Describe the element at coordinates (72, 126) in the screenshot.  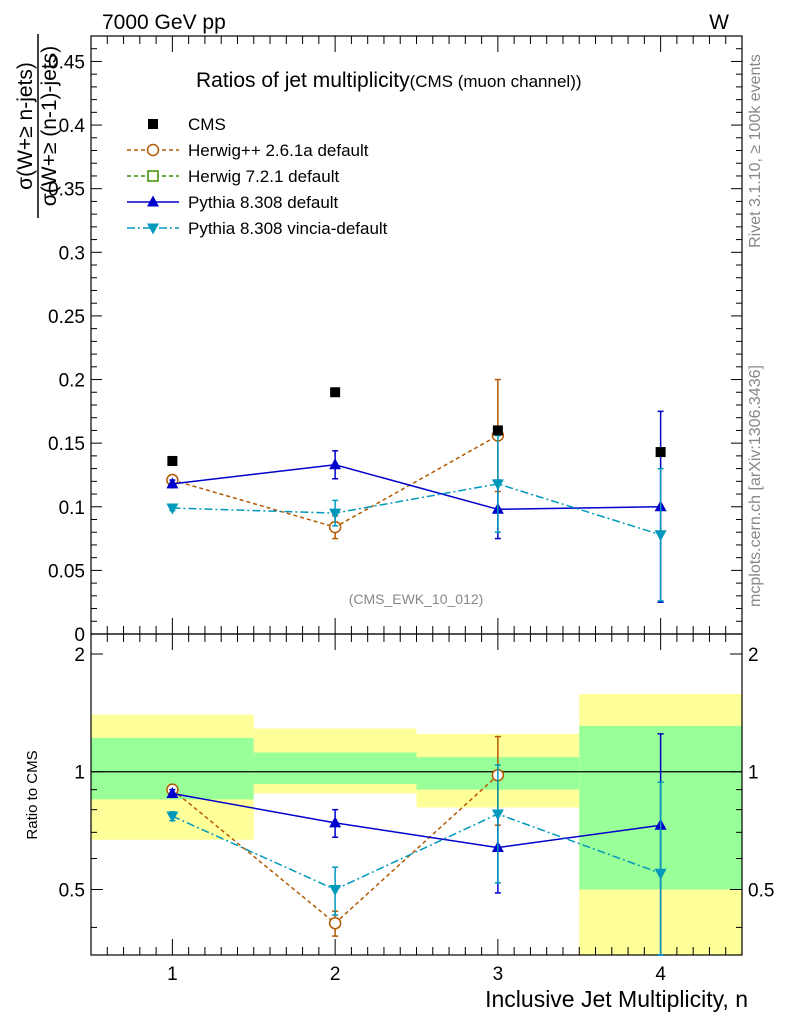
I see `y-tick-label: 0.4` at that location.